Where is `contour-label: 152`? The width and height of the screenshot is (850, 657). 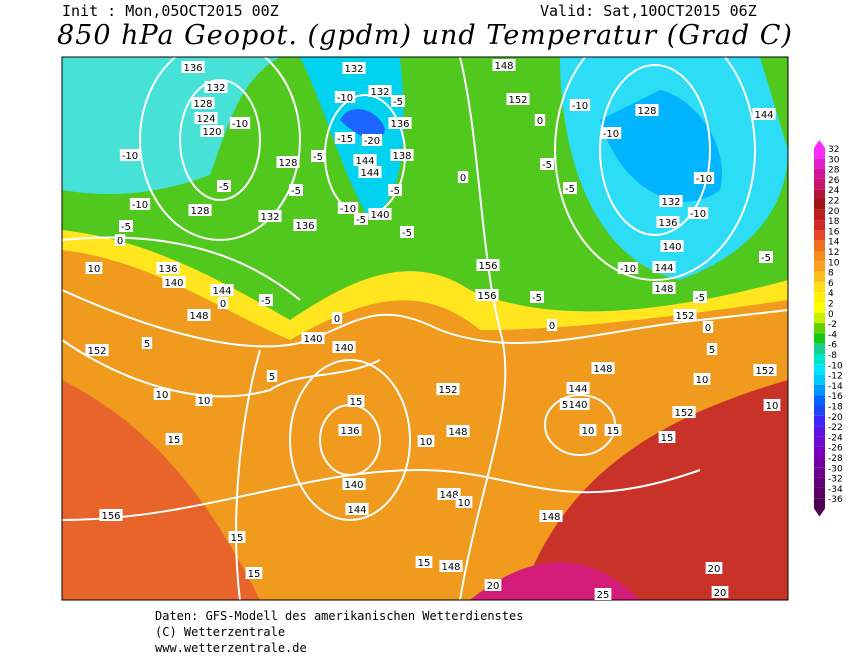
contour-label: 152 is located at coordinates (97, 350).